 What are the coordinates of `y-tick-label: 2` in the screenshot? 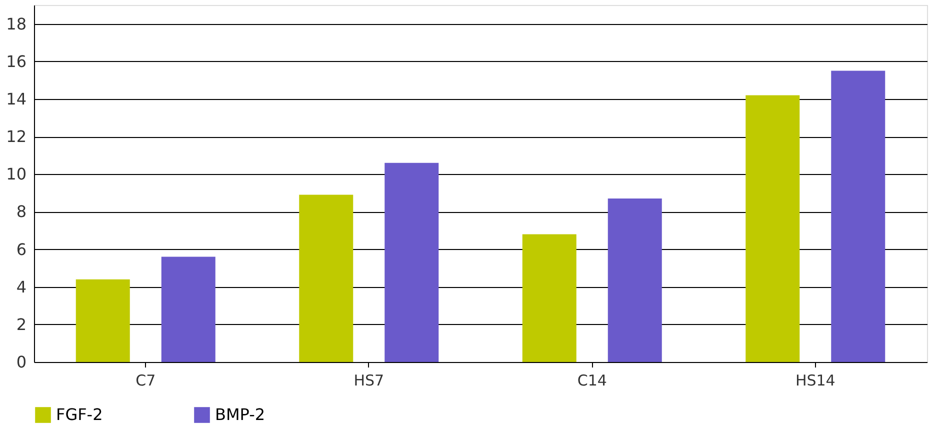 It's located at (21, 324).